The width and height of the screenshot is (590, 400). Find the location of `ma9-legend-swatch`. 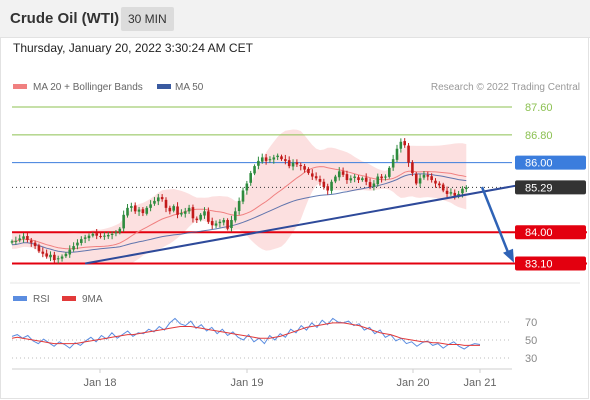

ma9-legend-swatch is located at coordinates (69, 298).